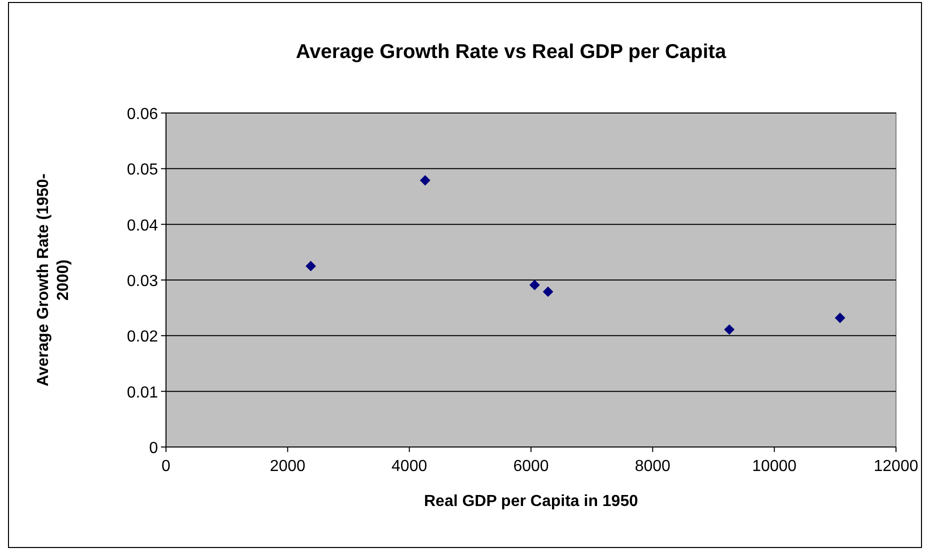  Describe the element at coordinates (53, 280) in the screenshot. I see `y-axis-title: Average Growth Rate (1950-2000)` at that location.